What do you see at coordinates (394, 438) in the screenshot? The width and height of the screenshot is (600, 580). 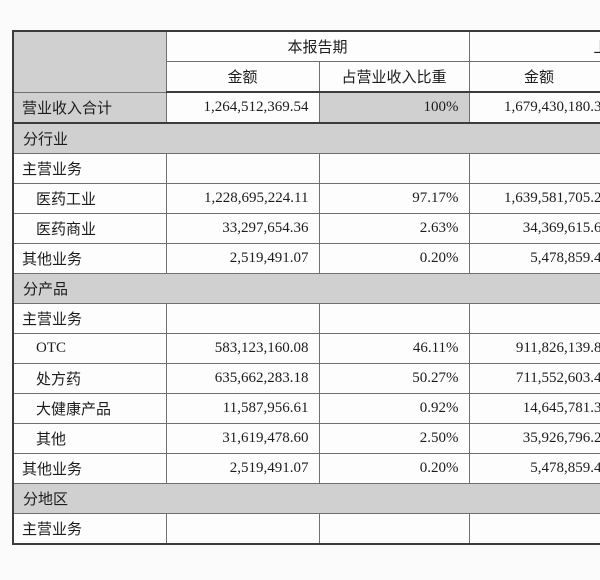 I see `cell-ratio: 2.50%` at bounding box center [394, 438].